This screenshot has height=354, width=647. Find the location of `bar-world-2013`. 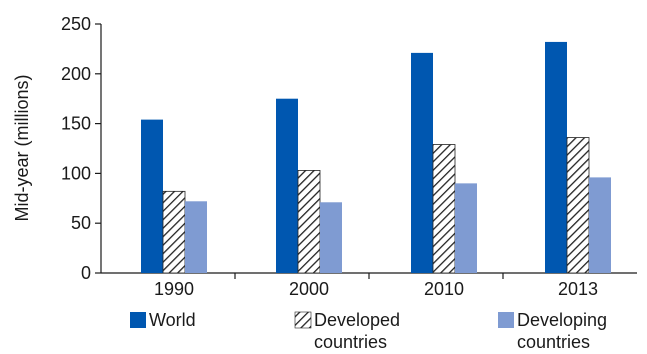

bar-world-2013 is located at coordinates (556, 157).